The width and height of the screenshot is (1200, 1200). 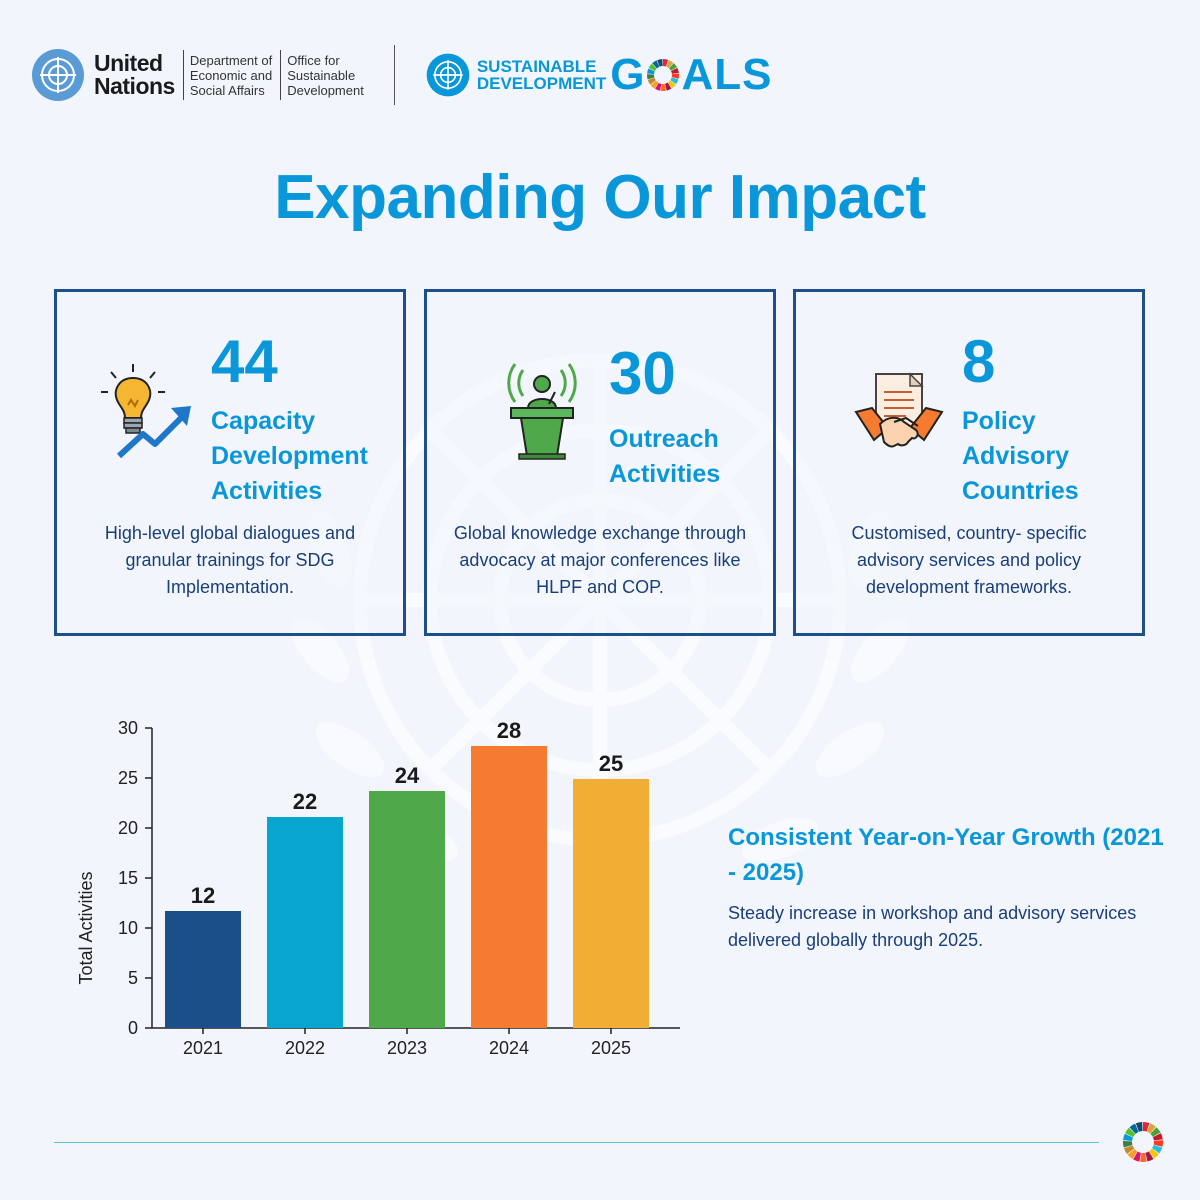 I want to click on bars: 12 22 24 28 25, so click(x=407, y=873).